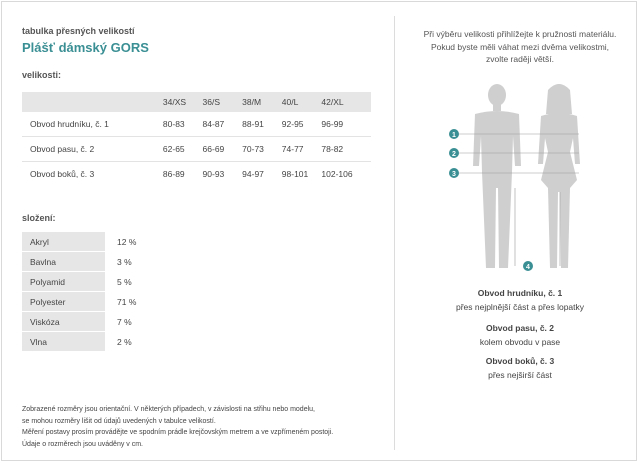 The height and width of the screenshot is (464, 640). Describe the element at coordinates (63, 322) in the screenshot. I see `material-name: Viskóza` at that location.